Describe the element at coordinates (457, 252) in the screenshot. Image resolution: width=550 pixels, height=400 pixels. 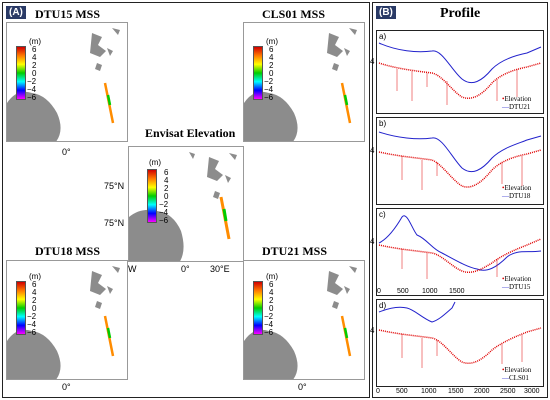
I see `profile-subplot-c: •Elevation —DTU15 c) 4 0 500 1000 1500` at that location.